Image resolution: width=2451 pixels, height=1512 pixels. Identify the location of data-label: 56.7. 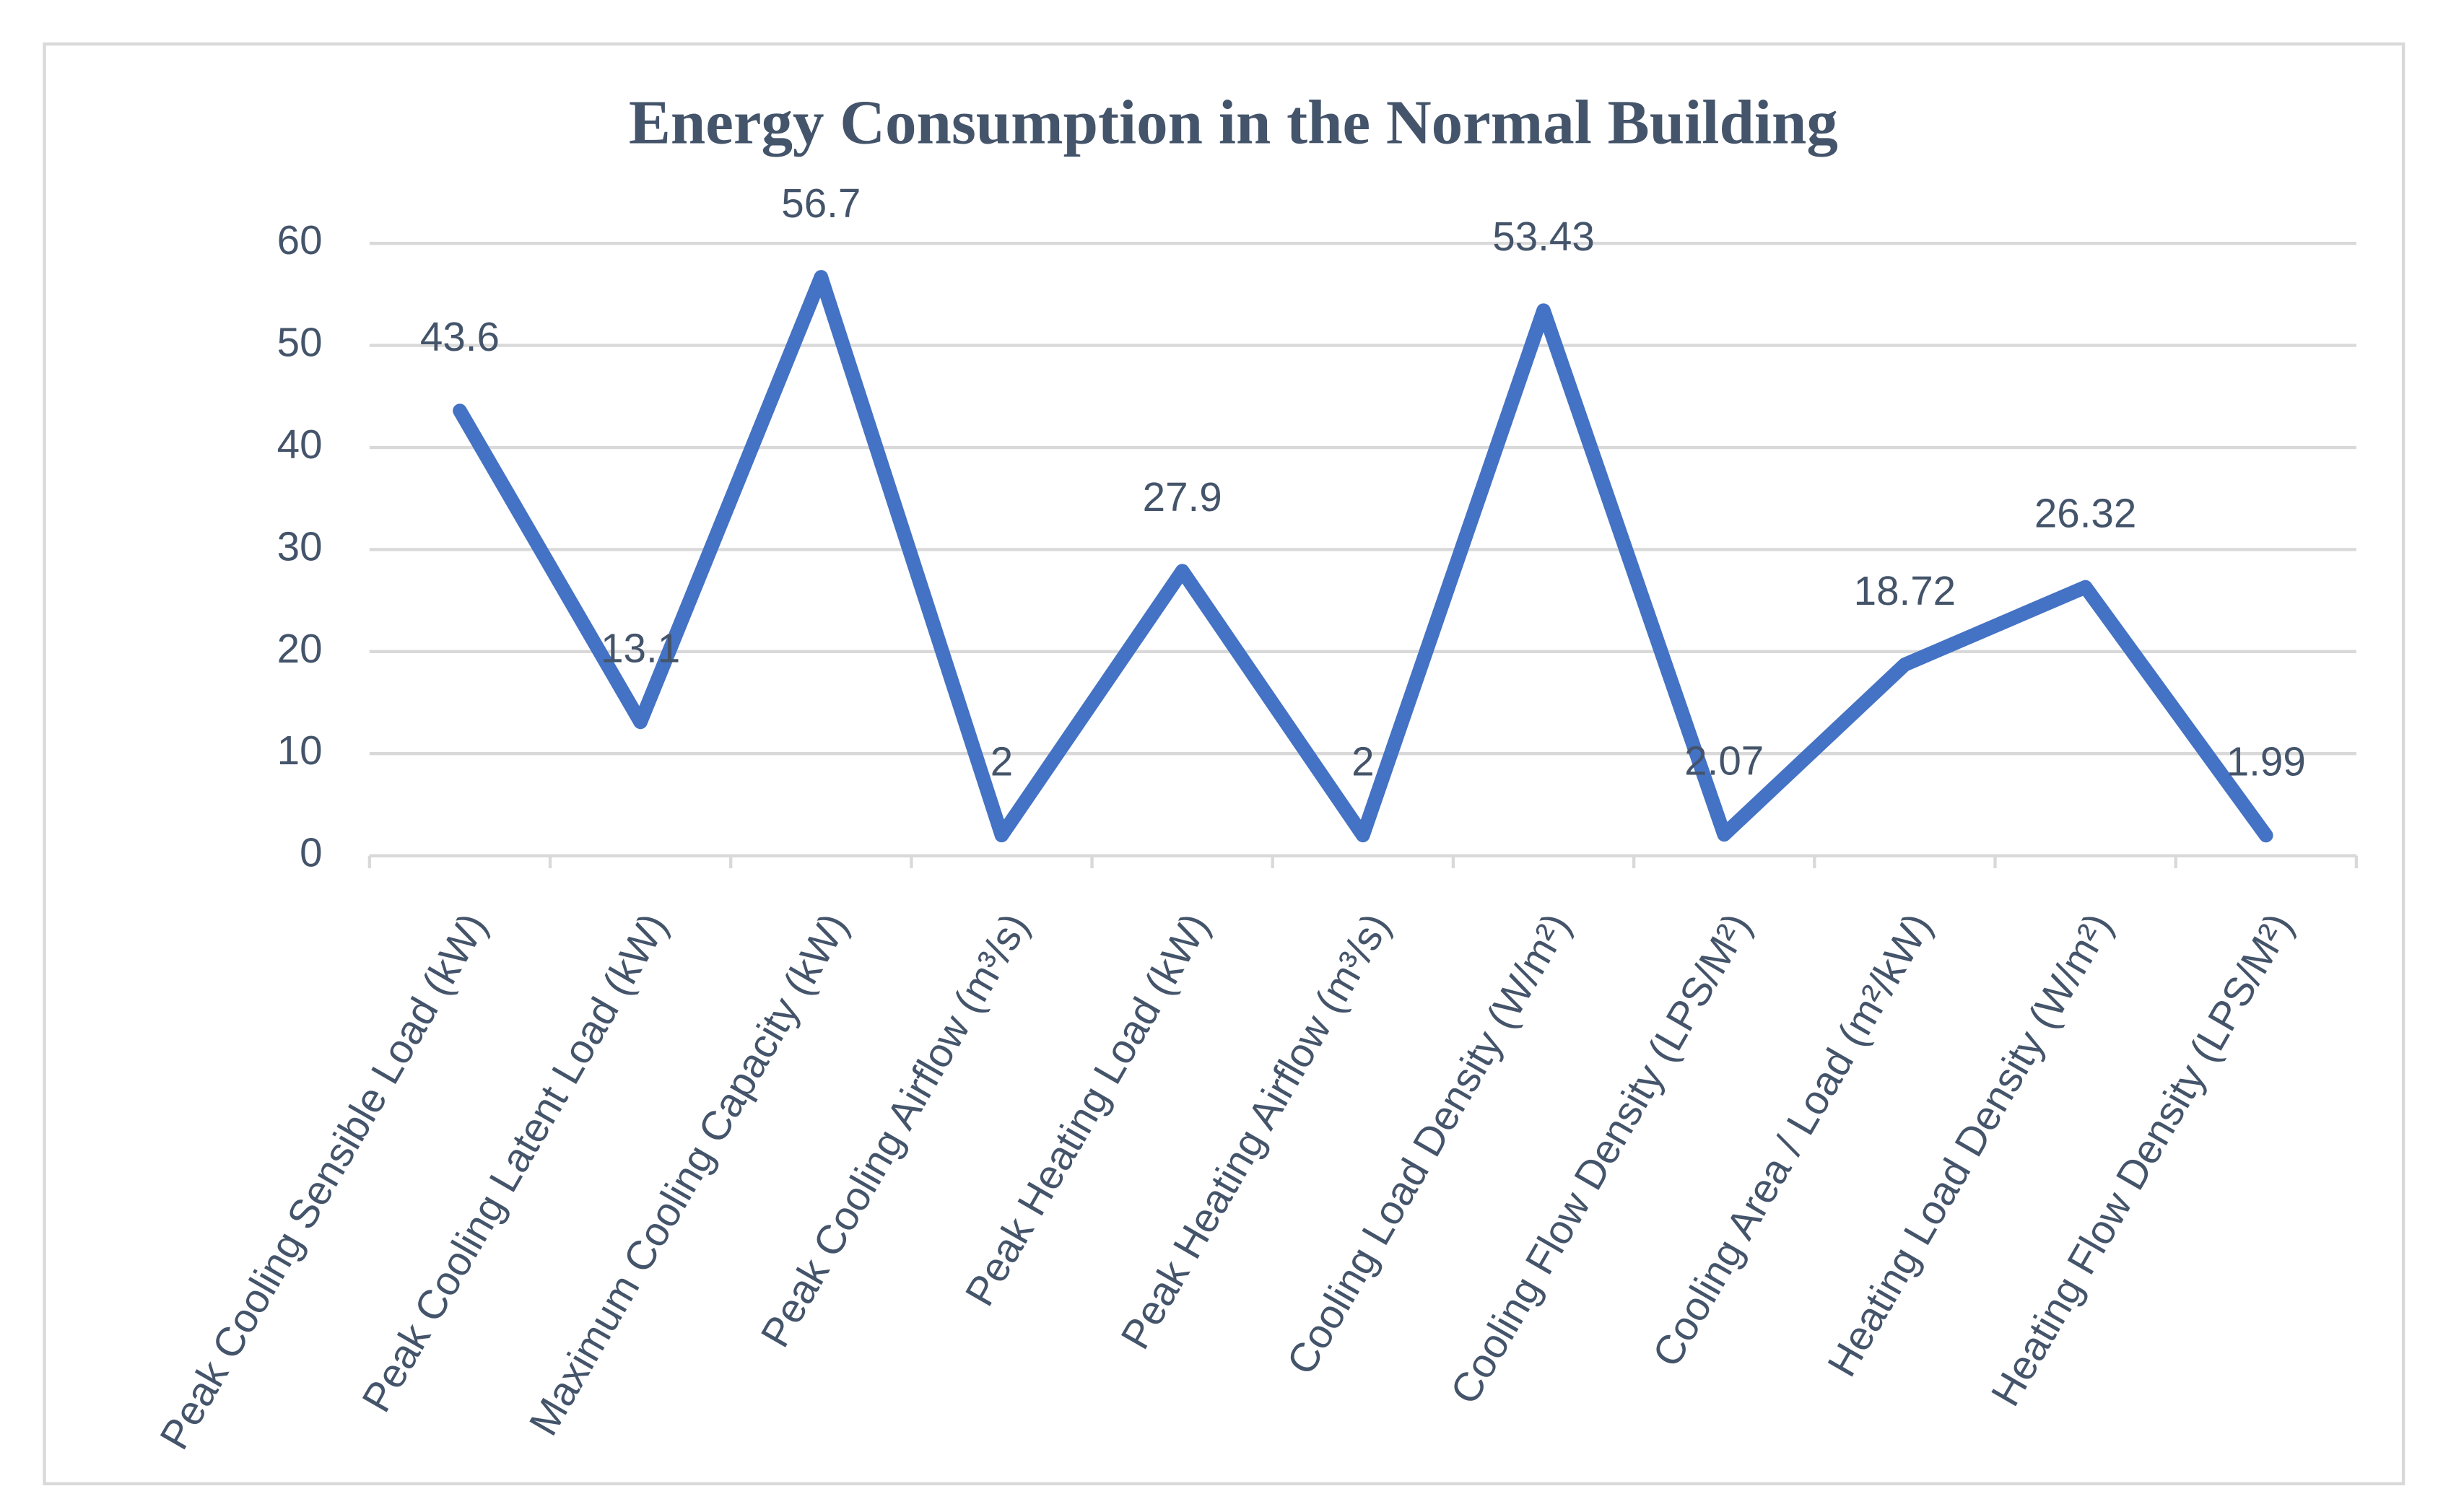
(821, 203).